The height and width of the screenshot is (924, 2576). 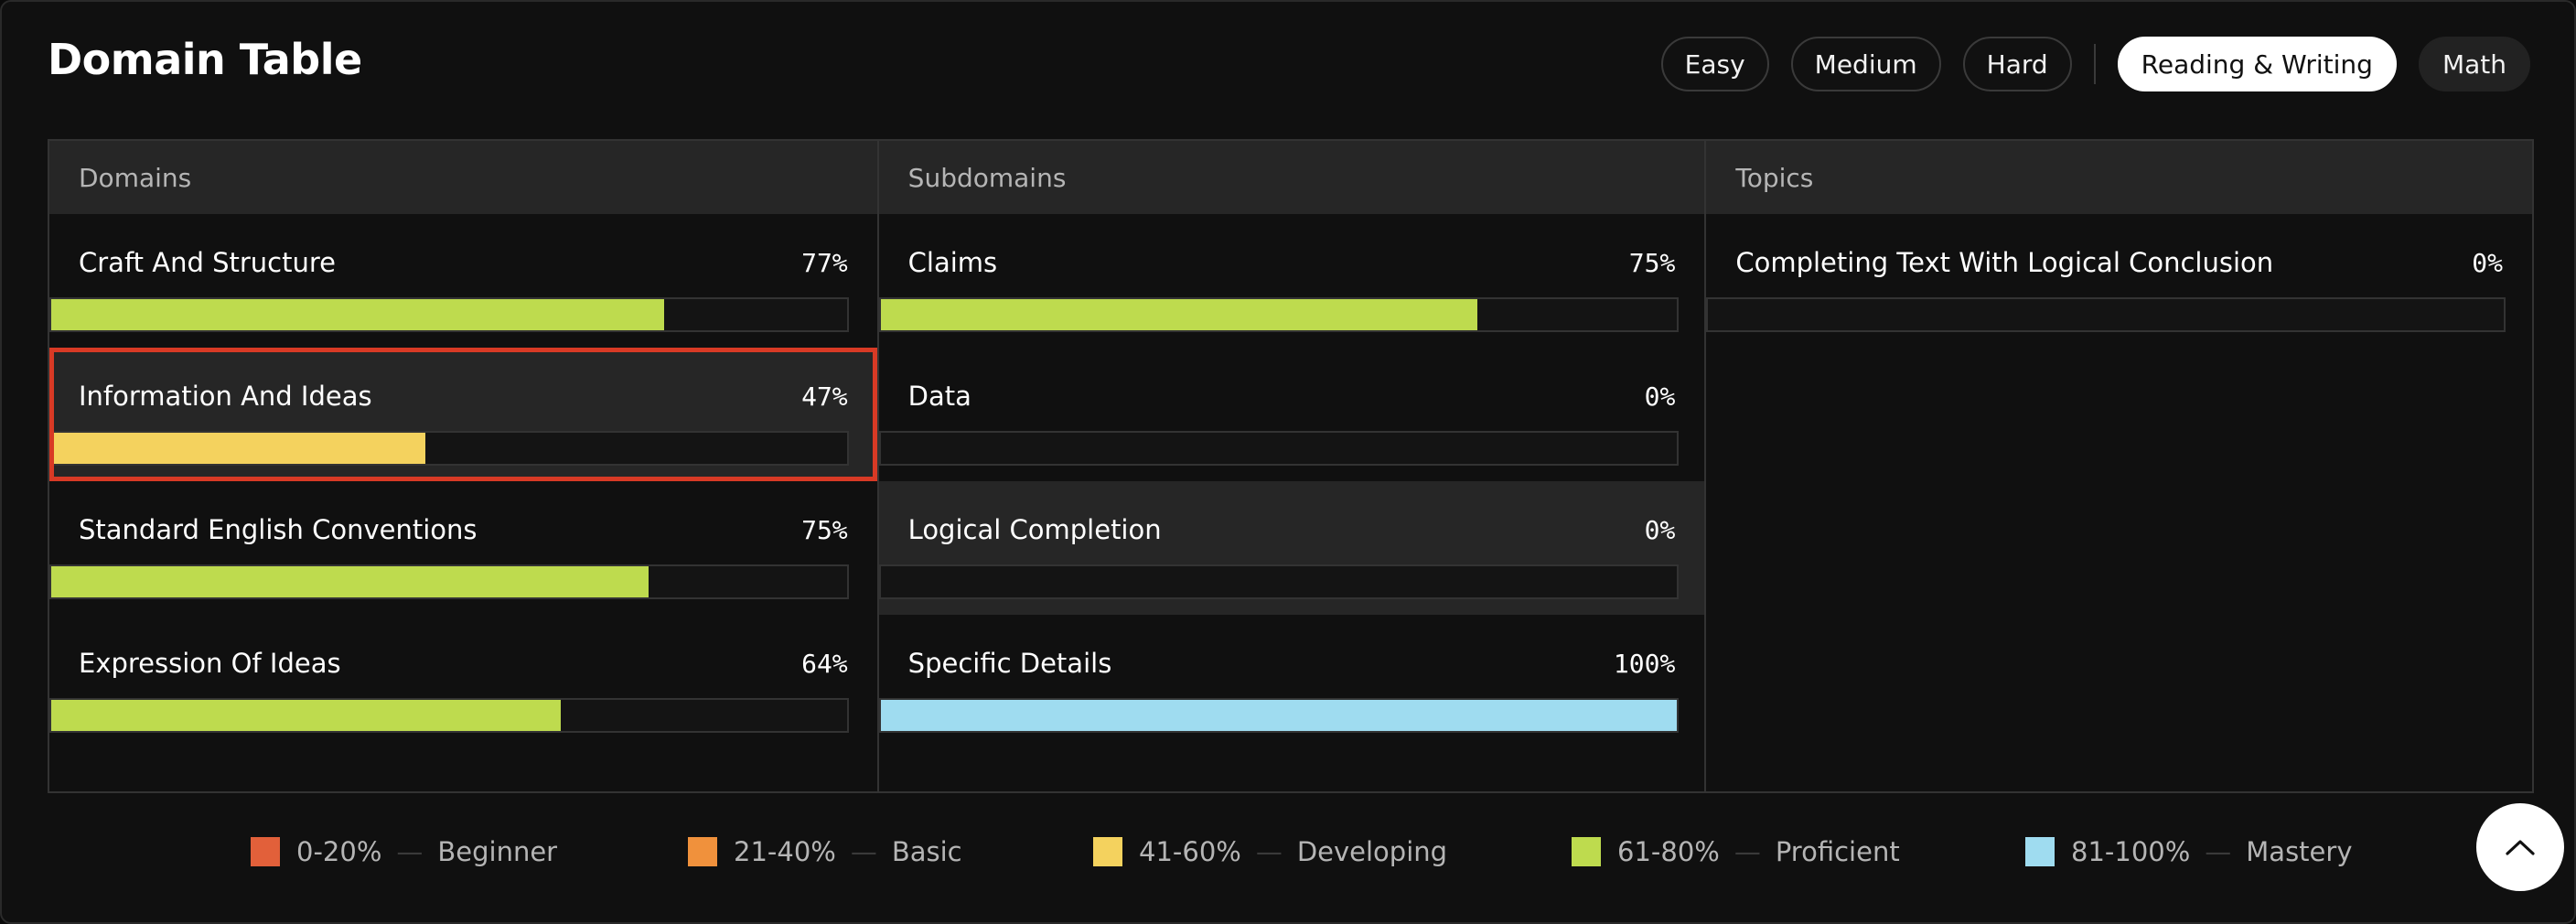 What do you see at coordinates (2017, 64) in the screenshot?
I see `filter-hard-button: Hard` at bounding box center [2017, 64].